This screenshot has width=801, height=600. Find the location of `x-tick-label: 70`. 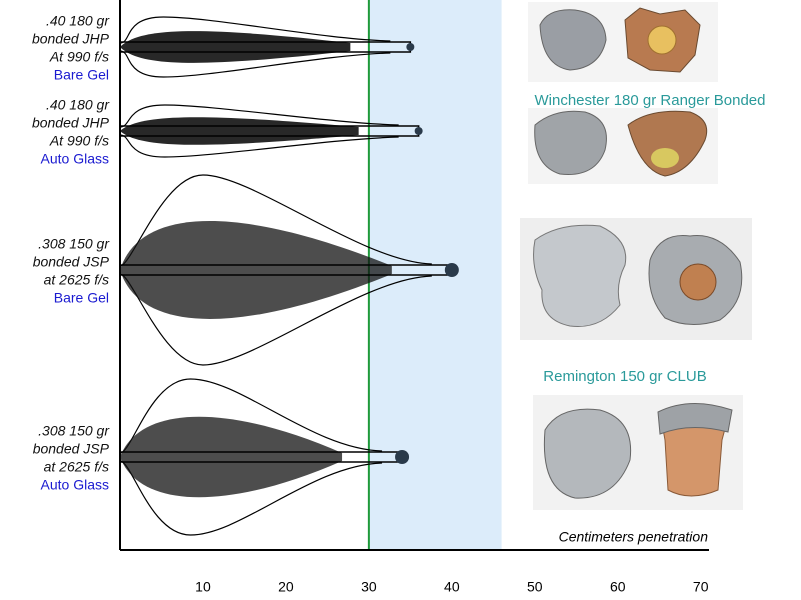

x-tick-label: 70 is located at coordinates (701, 587).